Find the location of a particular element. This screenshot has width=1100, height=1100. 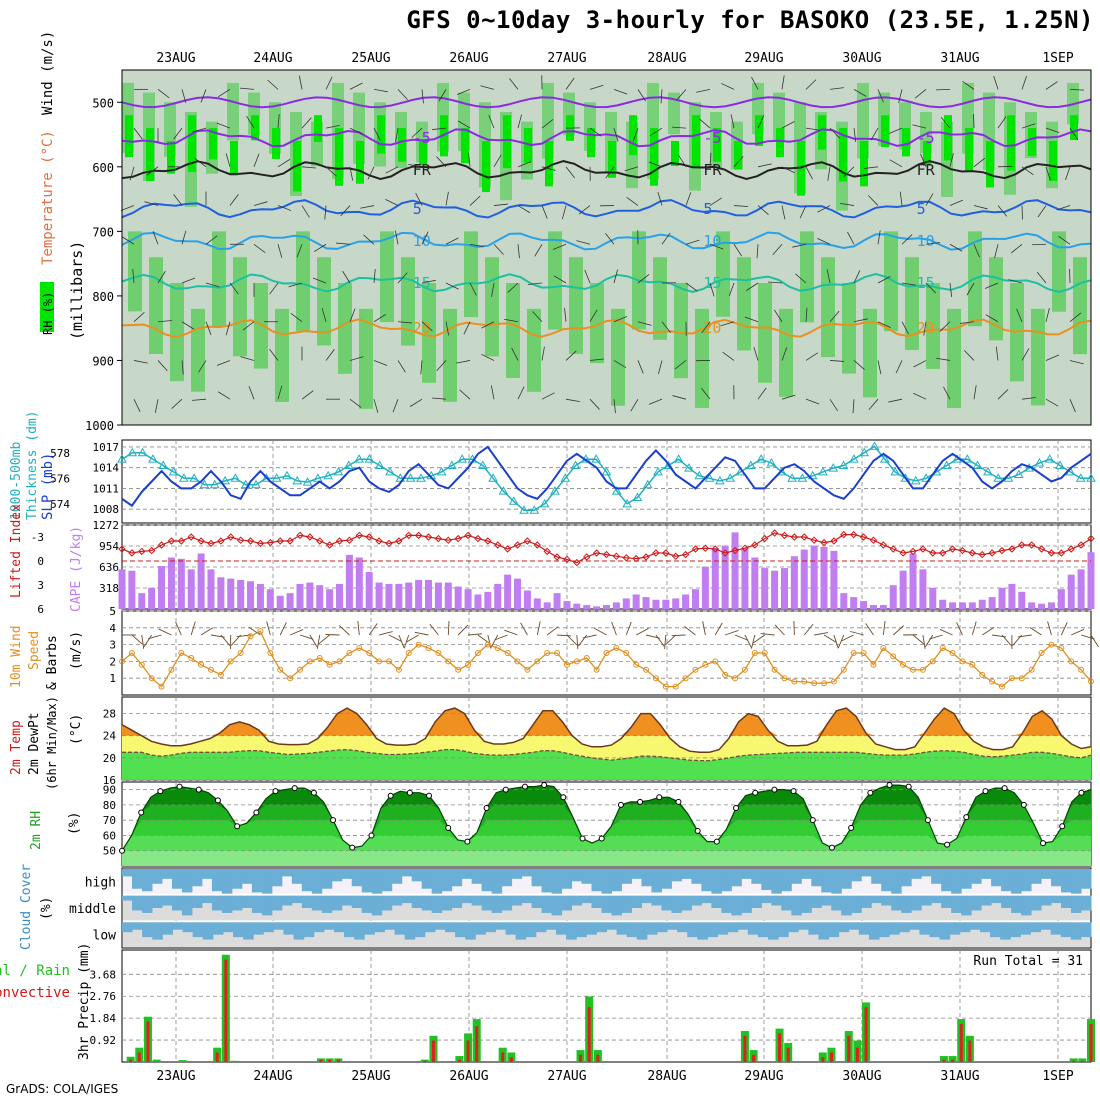

temp-tick-label: 16 is located at coordinates (109, 780).